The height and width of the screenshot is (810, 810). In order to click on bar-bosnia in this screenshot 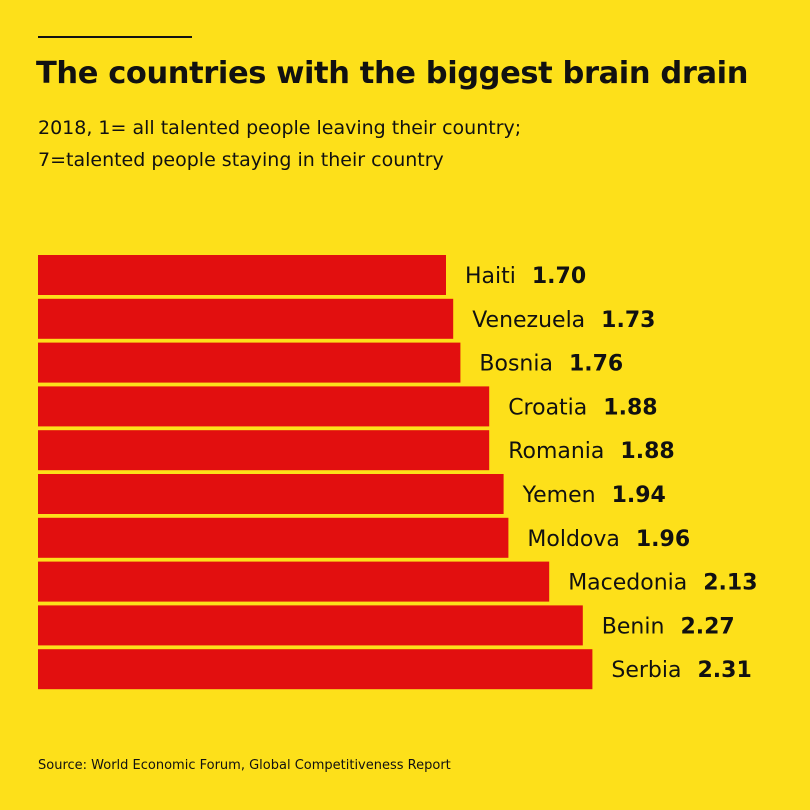, I will do `click(249, 362)`.